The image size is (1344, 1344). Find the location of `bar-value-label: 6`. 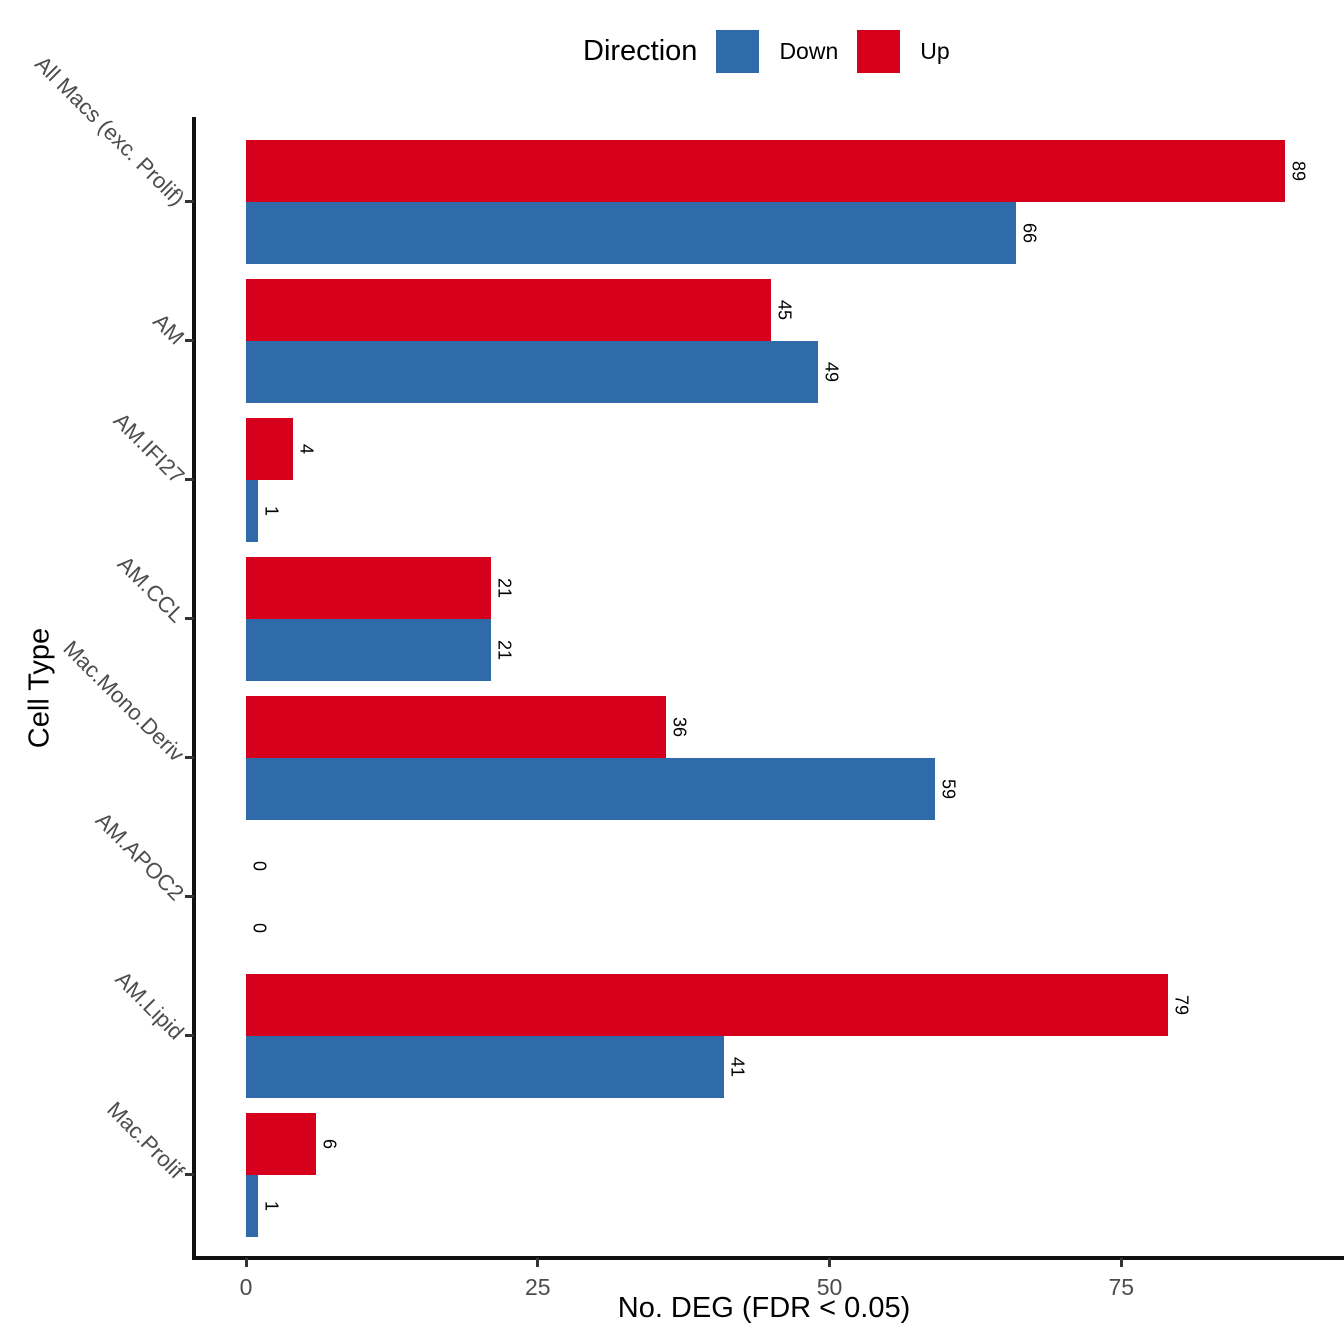

bar-value-label: 6 is located at coordinates (329, 1143).